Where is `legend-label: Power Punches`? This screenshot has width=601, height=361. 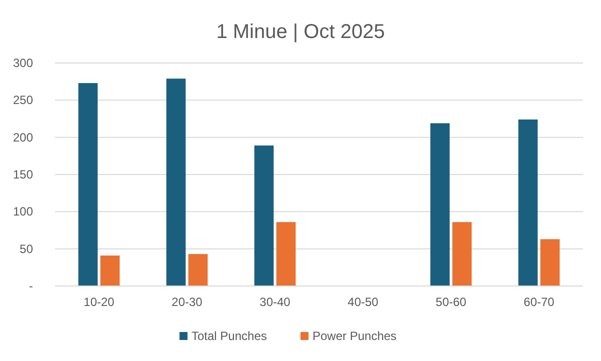 legend-label: Power Punches is located at coordinates (354, 336).